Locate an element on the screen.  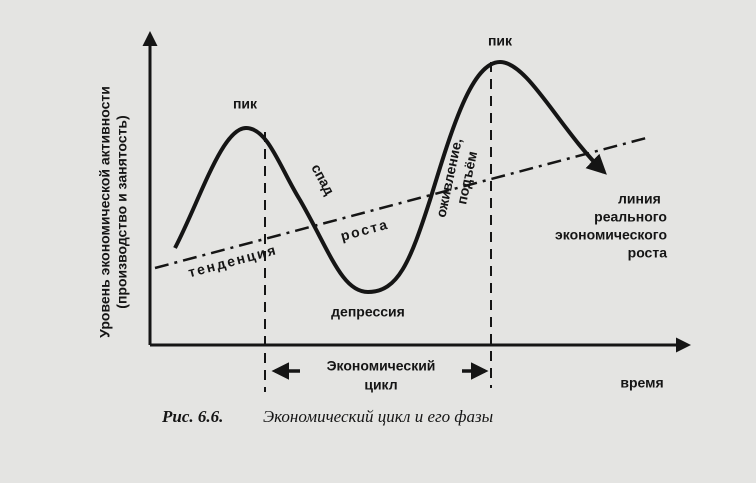
cycle-label-bg is located at coordinates (381, 376).